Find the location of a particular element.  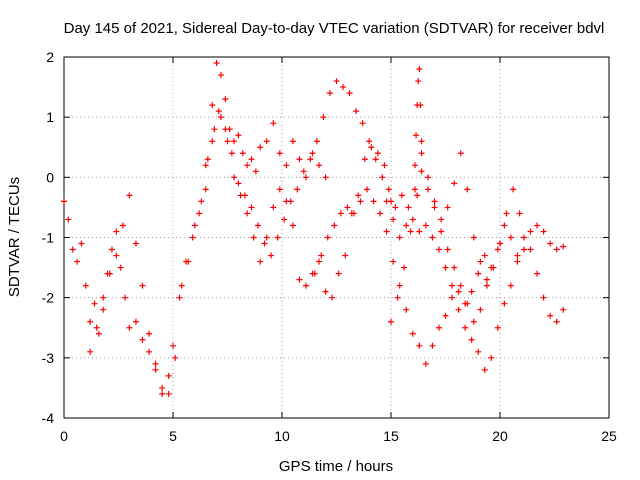

y-tick-label: -4 is located at coordinates (48, 418).